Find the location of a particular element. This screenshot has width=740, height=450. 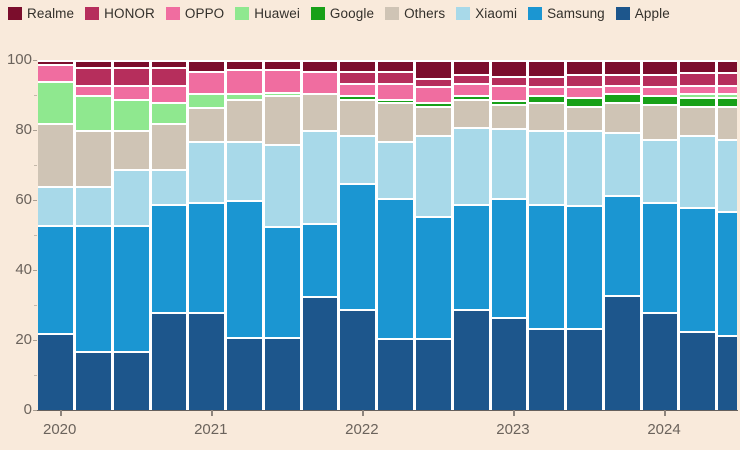

bar-segment-samsung-2024-Q2 is located at coordinates (698, 270).